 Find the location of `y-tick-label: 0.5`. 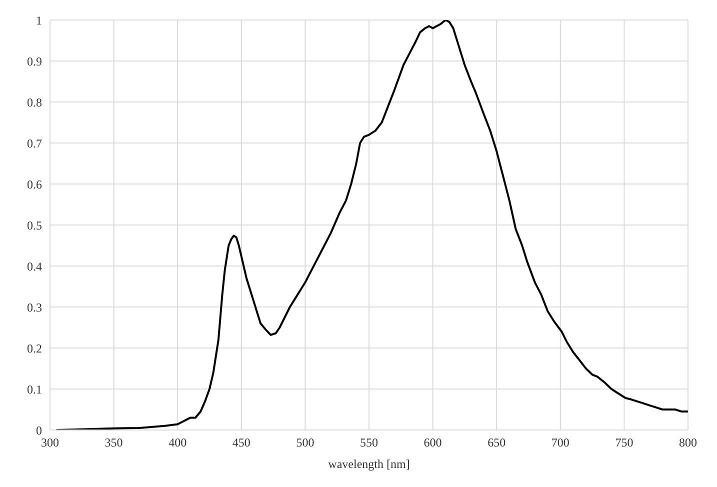

y-tick-label: 0.5 is located at coordinates (34, 225).